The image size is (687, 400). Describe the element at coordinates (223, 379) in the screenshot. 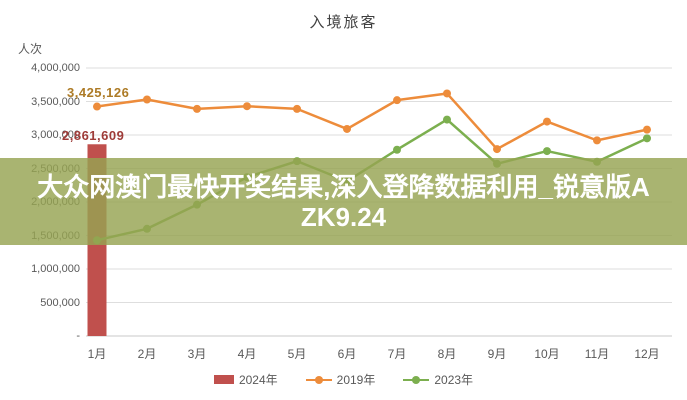

I see `legend-bar-swatch-icon` at that location.